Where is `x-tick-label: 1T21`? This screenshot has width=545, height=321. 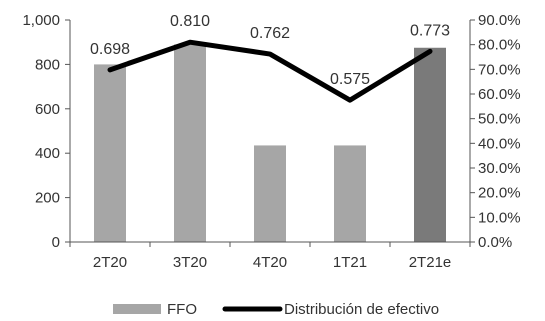 x-tick-label: 1T21 is located at coordinates (350, 262).